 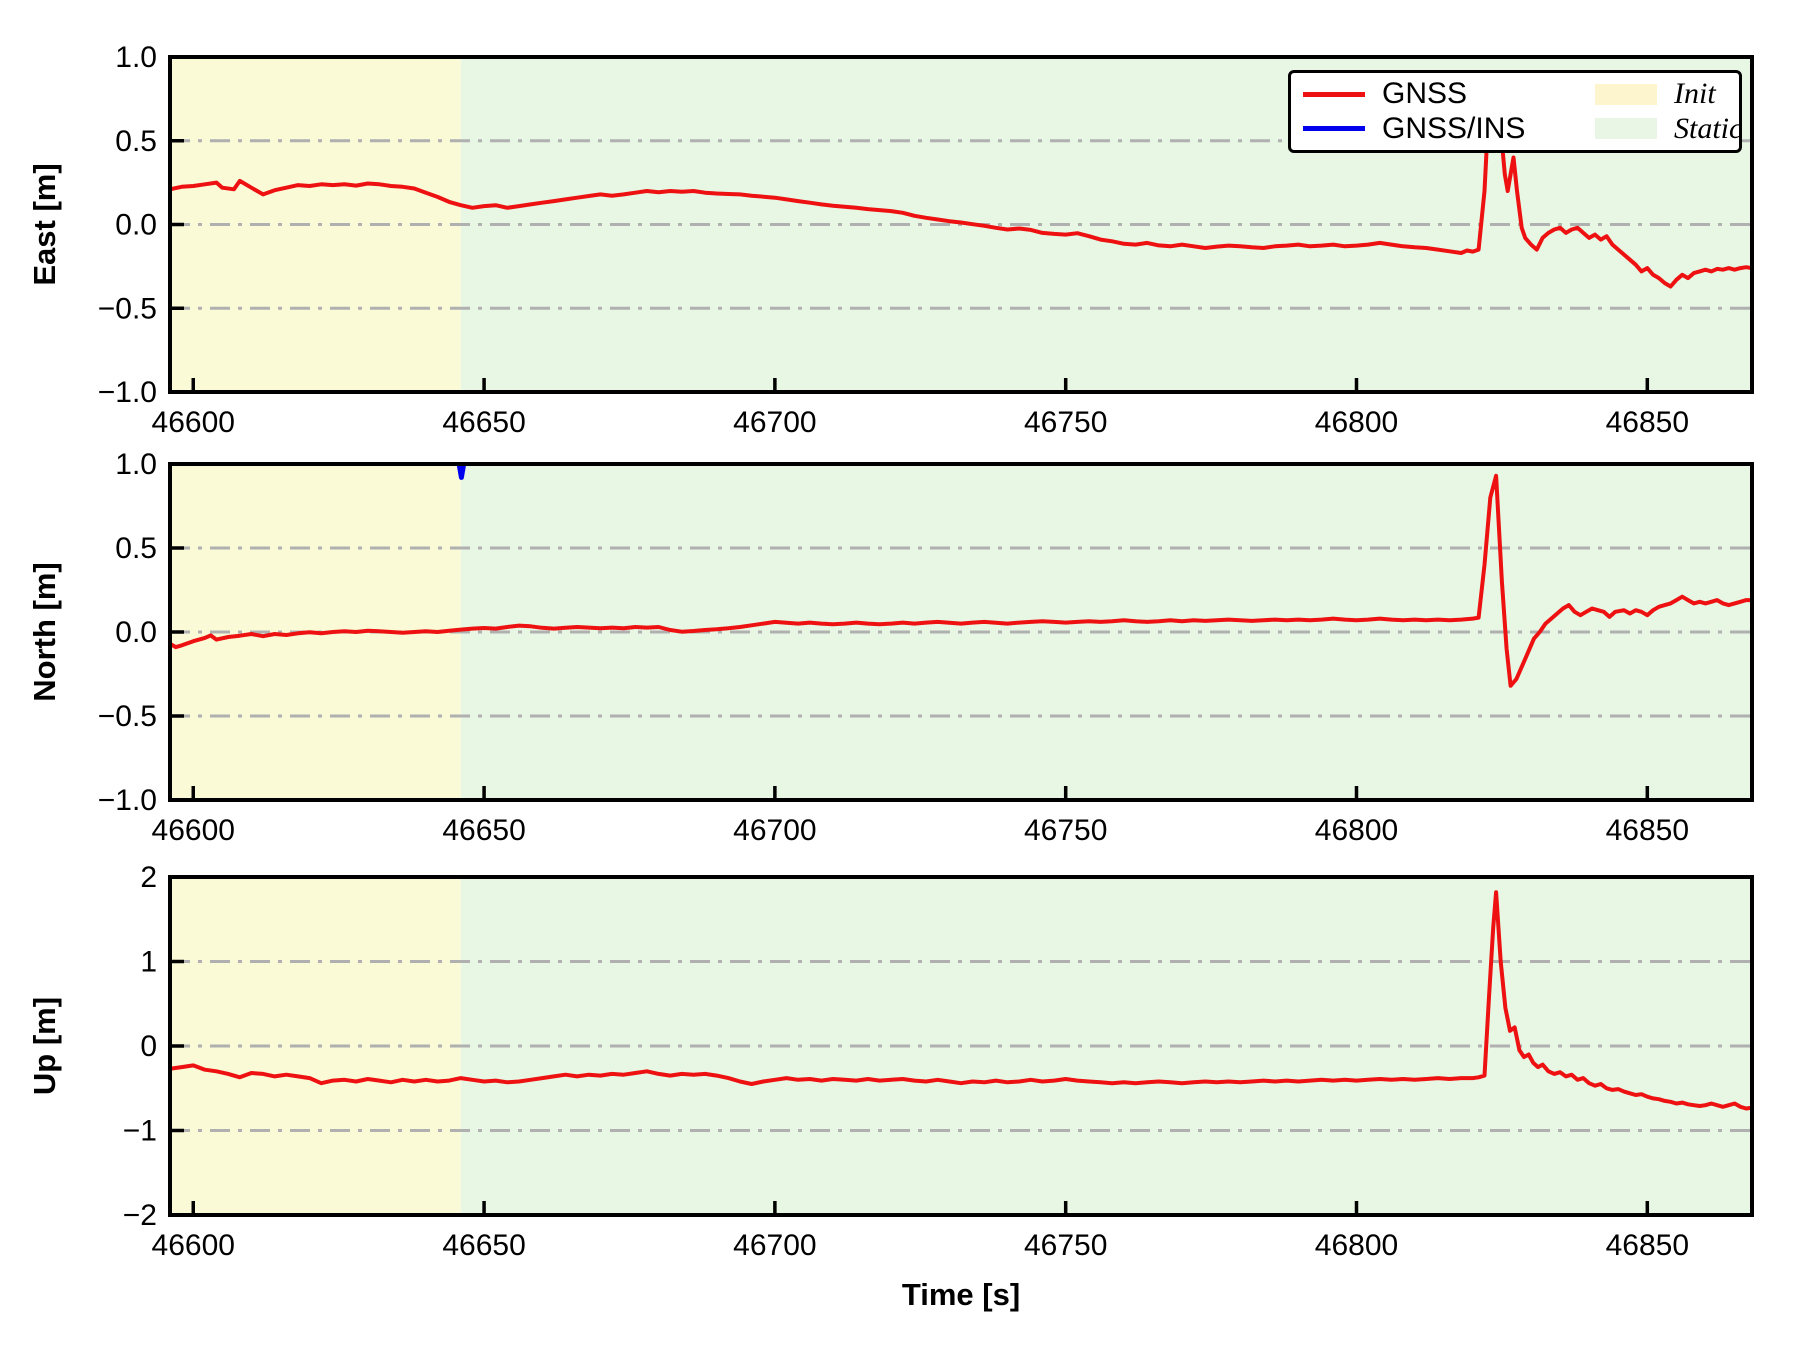 I want to click on legend-item-gnss: GNSS, so click(x=1449, y=94).